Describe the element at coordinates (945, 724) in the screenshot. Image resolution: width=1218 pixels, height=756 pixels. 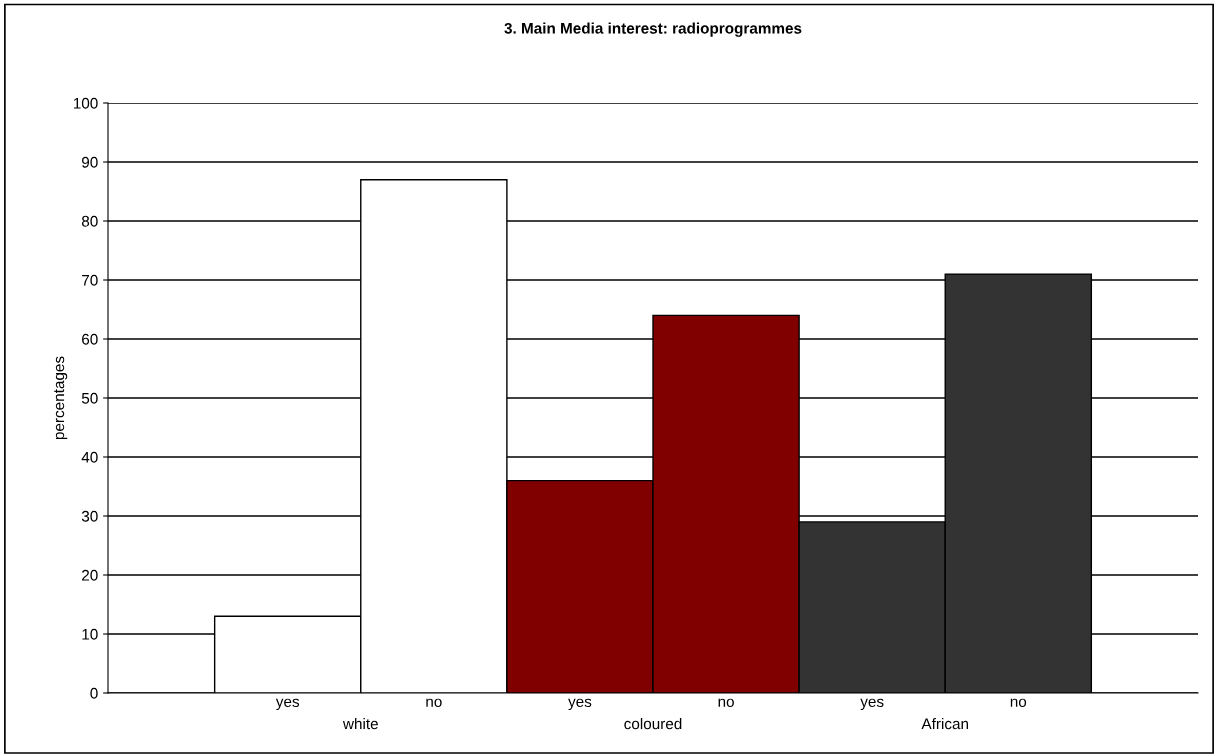
I see `text: African` at that location.